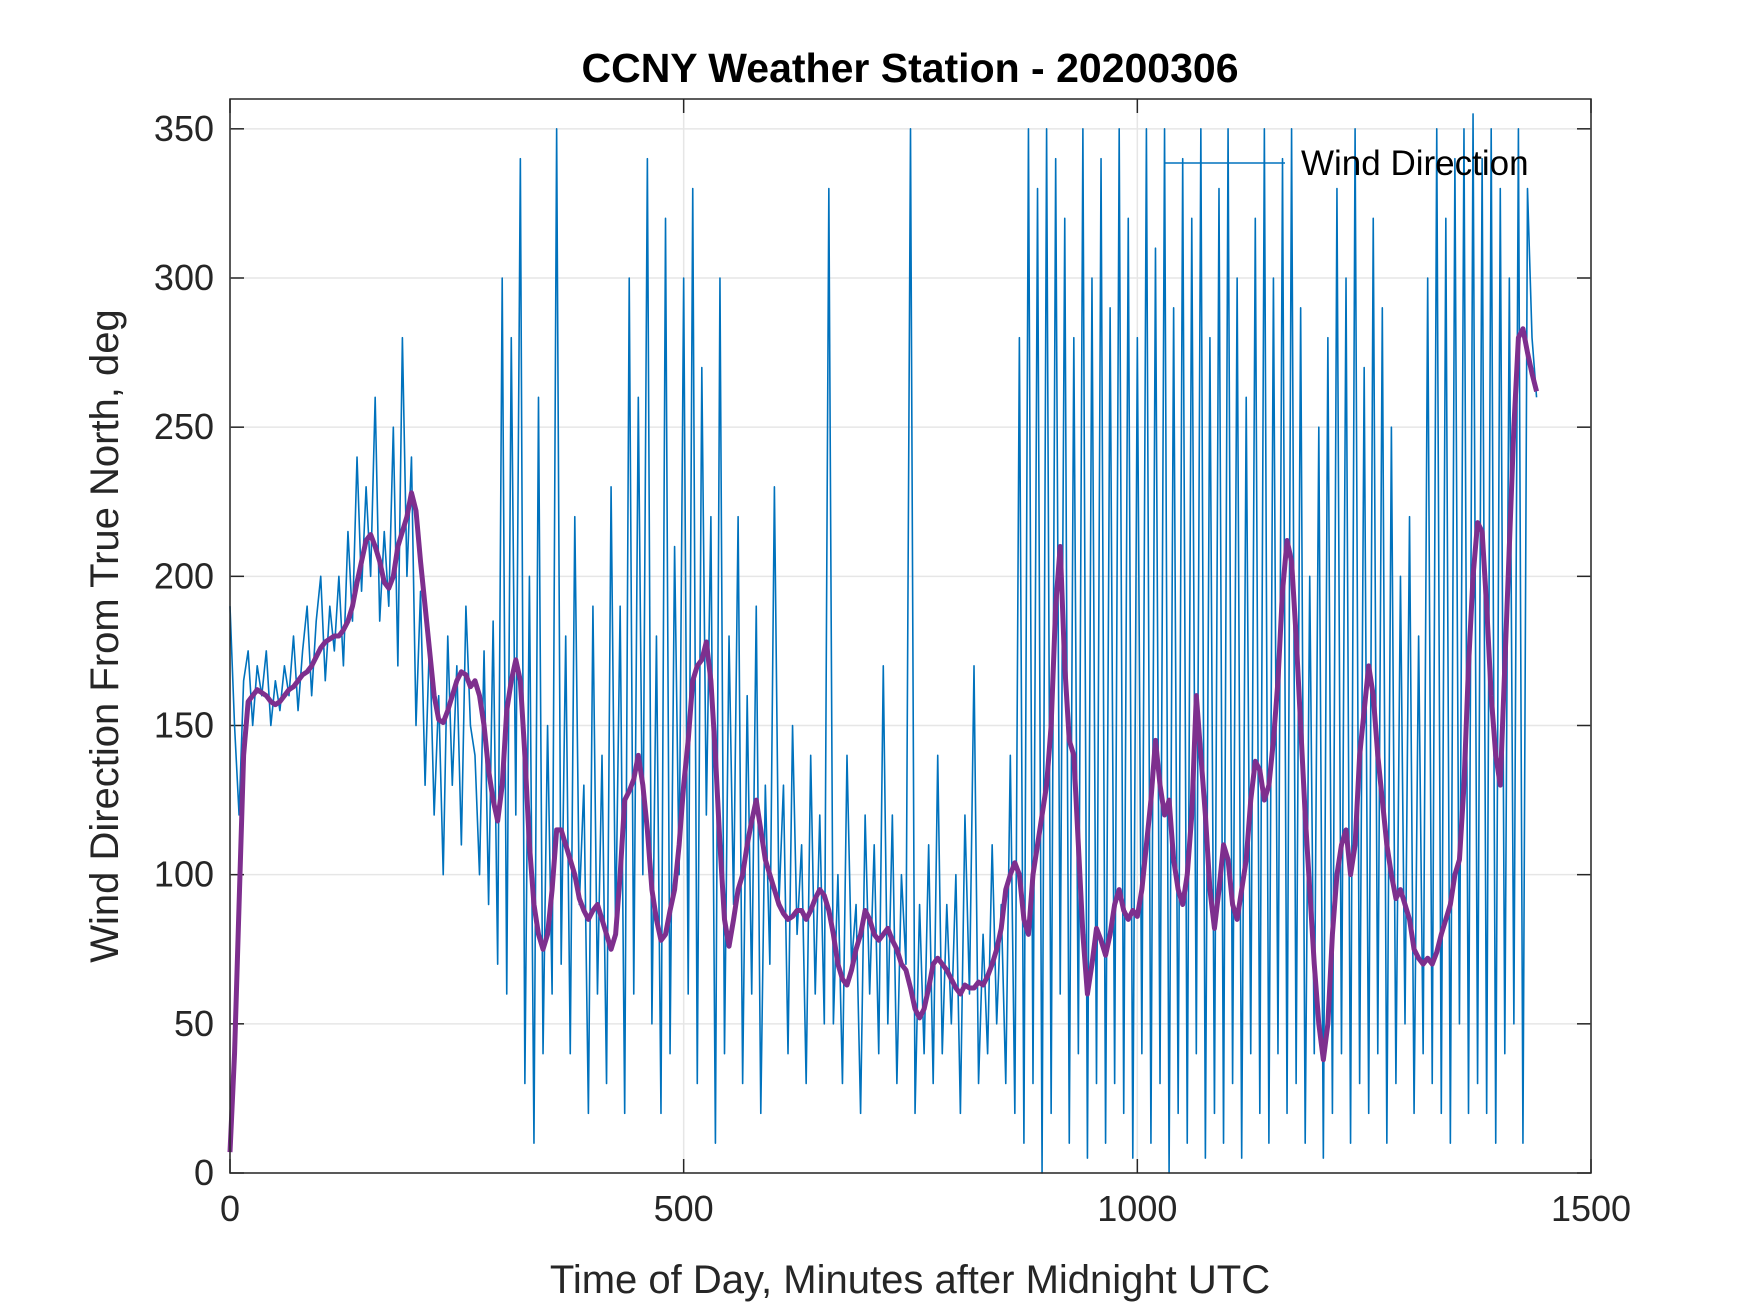  What do you see at coordinates (105, 636) in the screenshot?
I see `y-axis-label: Wind Direction From True North, deg` at bounding box center [105, 636].